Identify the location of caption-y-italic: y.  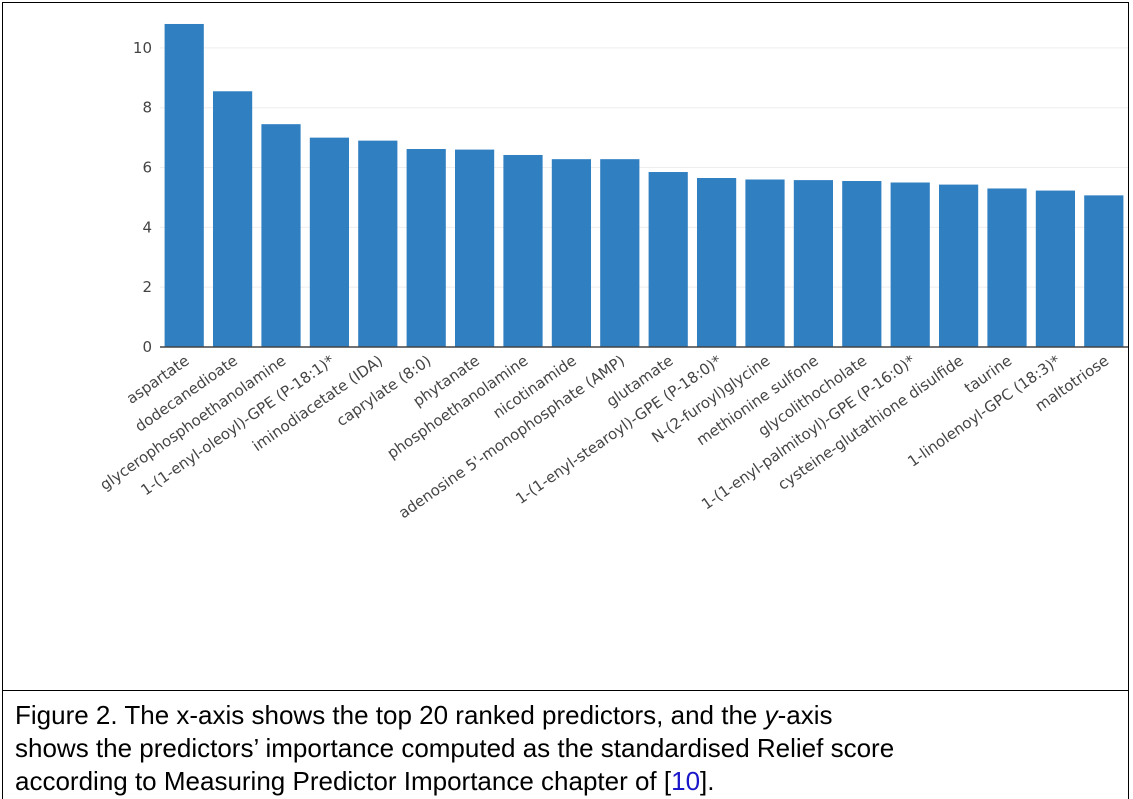
(771, 715).